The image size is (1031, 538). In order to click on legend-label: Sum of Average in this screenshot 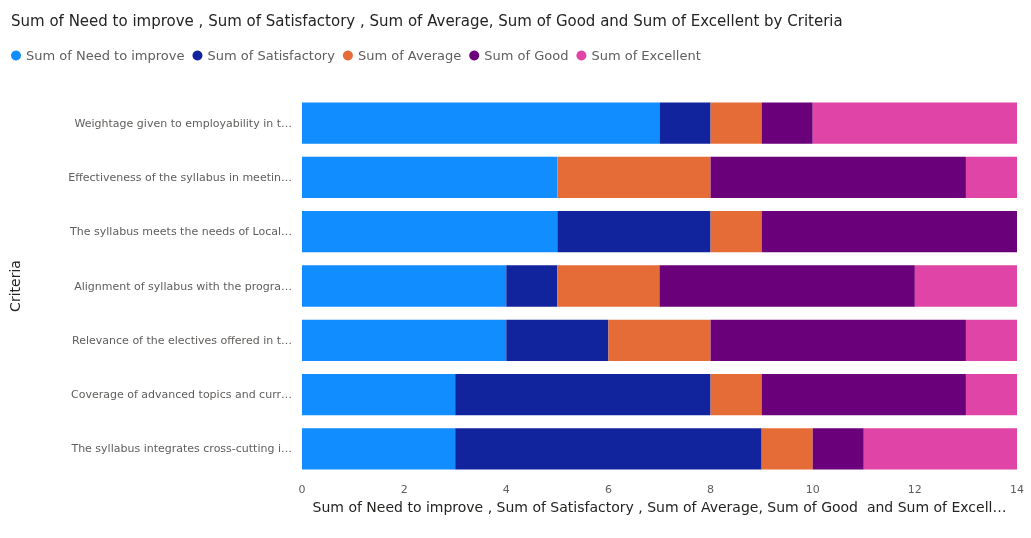, I will do `click(409, 55)`.